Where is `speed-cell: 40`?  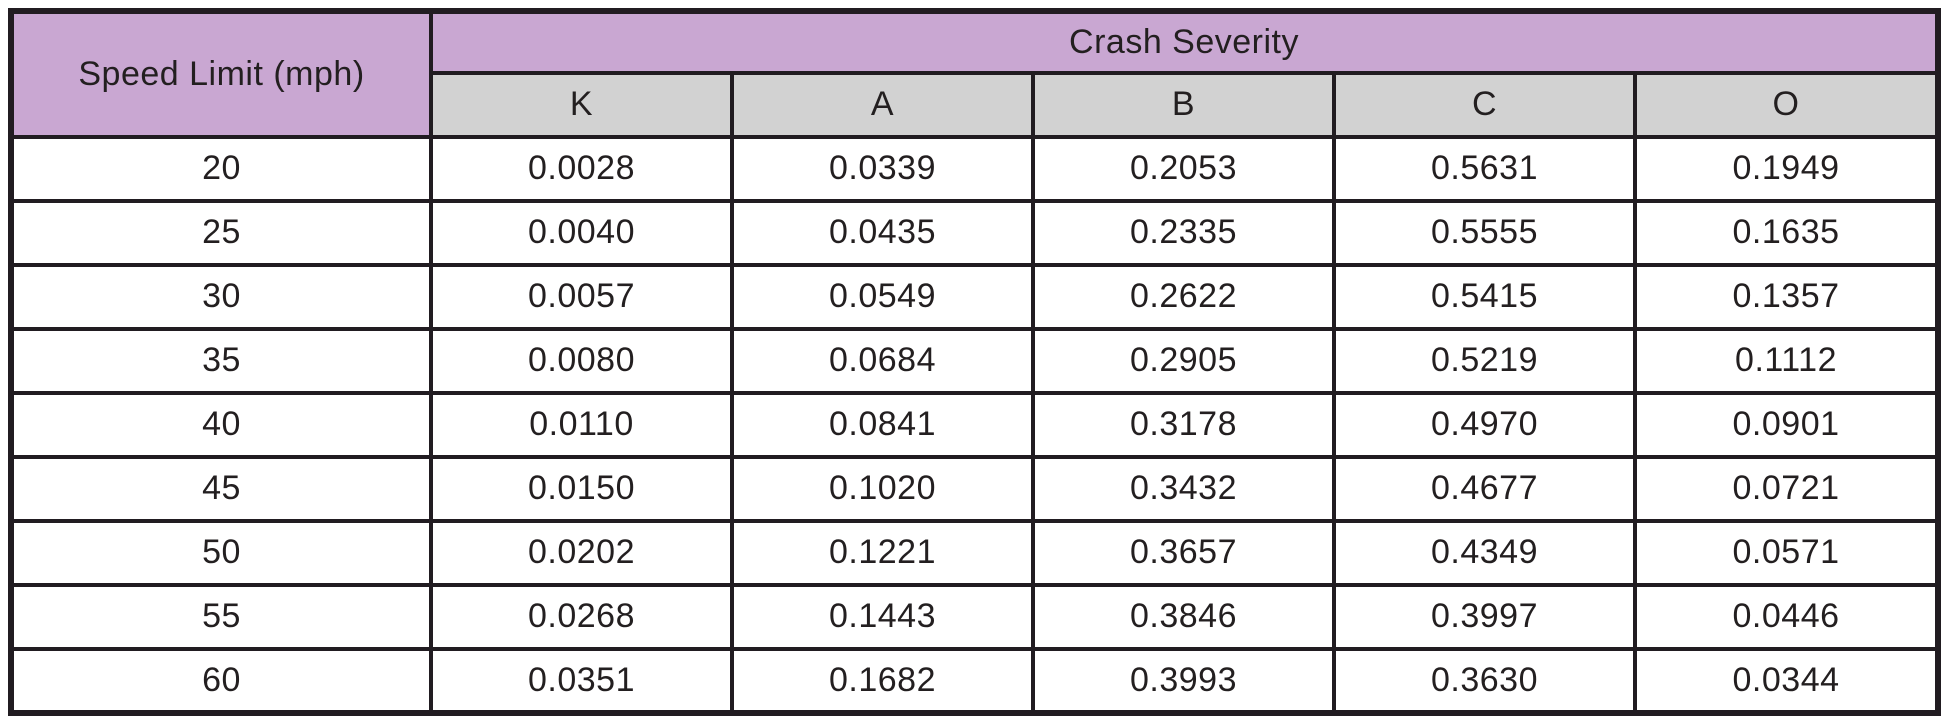
speed-cell: 40 is located at coordinates (221, 425).